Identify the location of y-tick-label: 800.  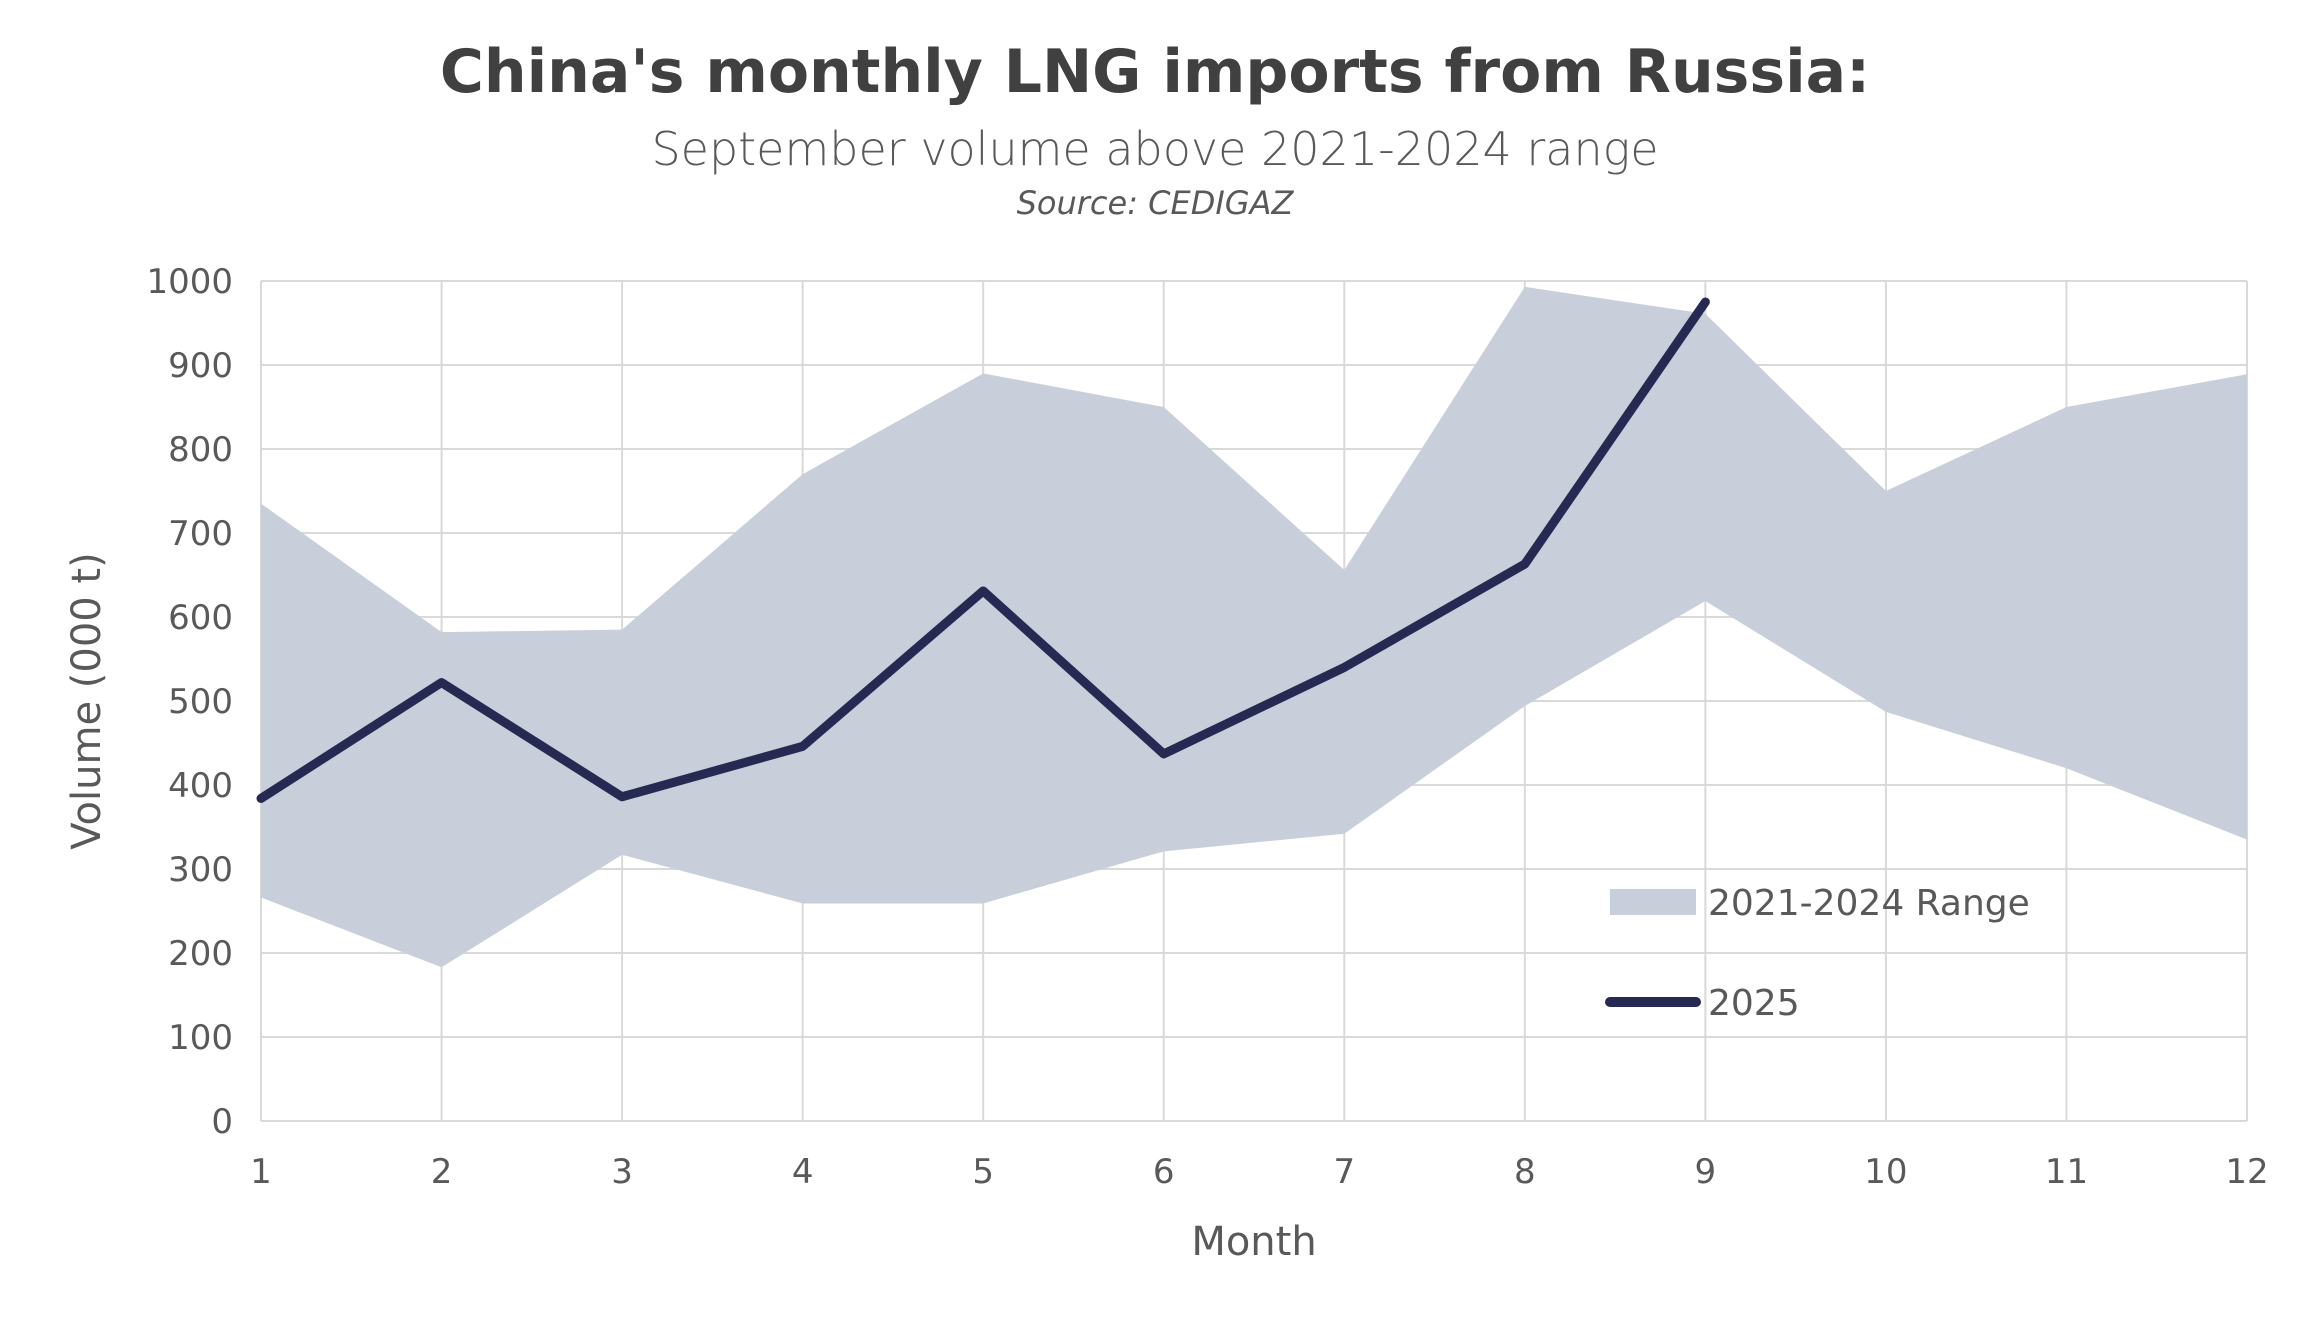
(200, 450).